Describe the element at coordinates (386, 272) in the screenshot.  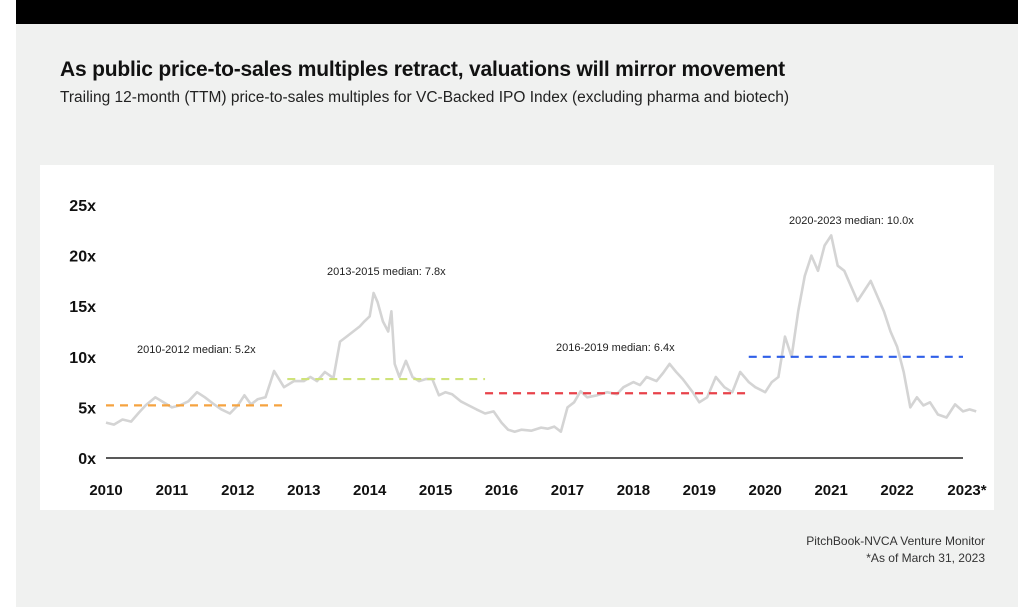
I see `median-label: 2013-2015 median: 7.8x` at that location.